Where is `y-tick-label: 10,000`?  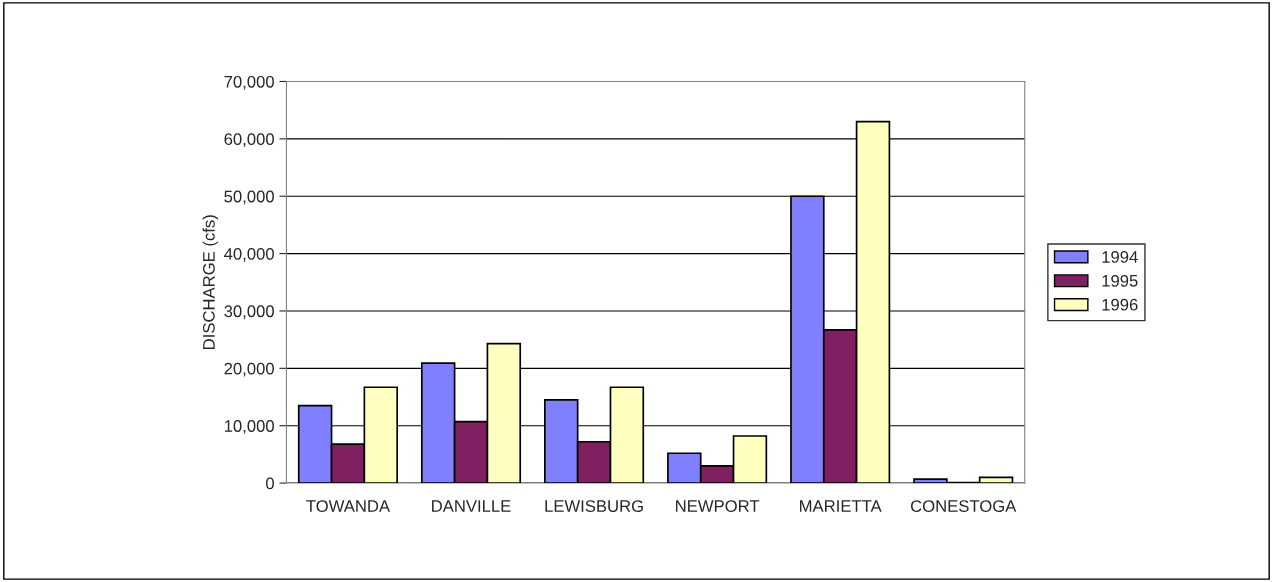 y-tick-label: 10,000 is located at coordinates (249, 427).